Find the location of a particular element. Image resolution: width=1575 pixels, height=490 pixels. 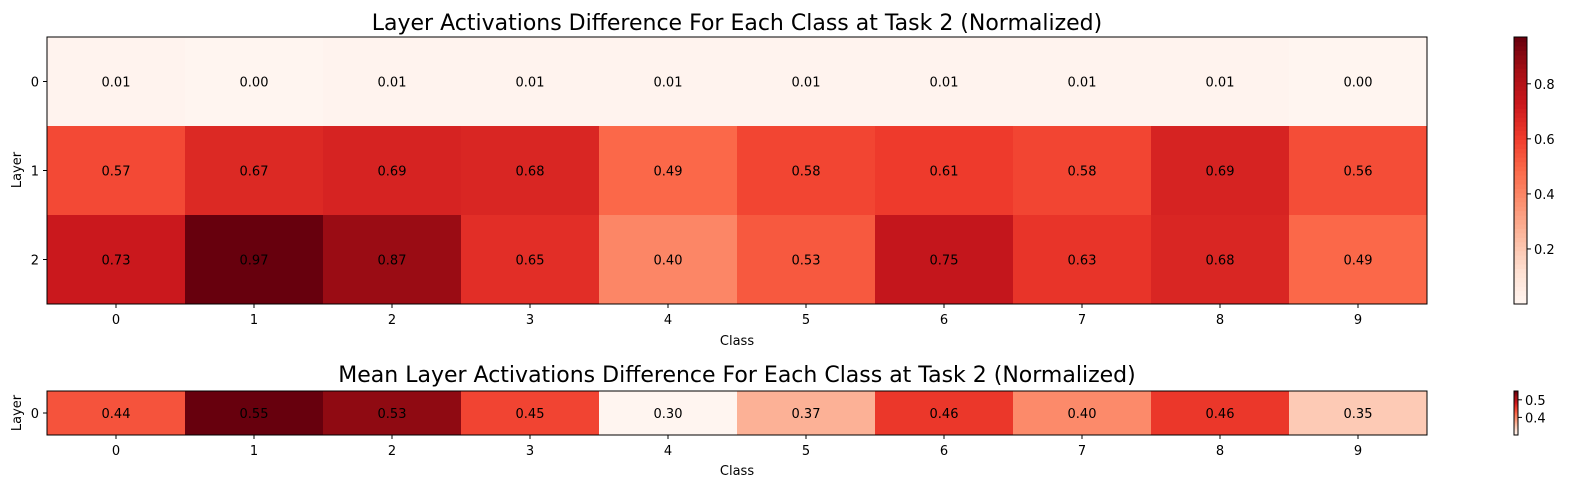

heatmap-cell-r2-c1 is located at coordinates (254, 260).